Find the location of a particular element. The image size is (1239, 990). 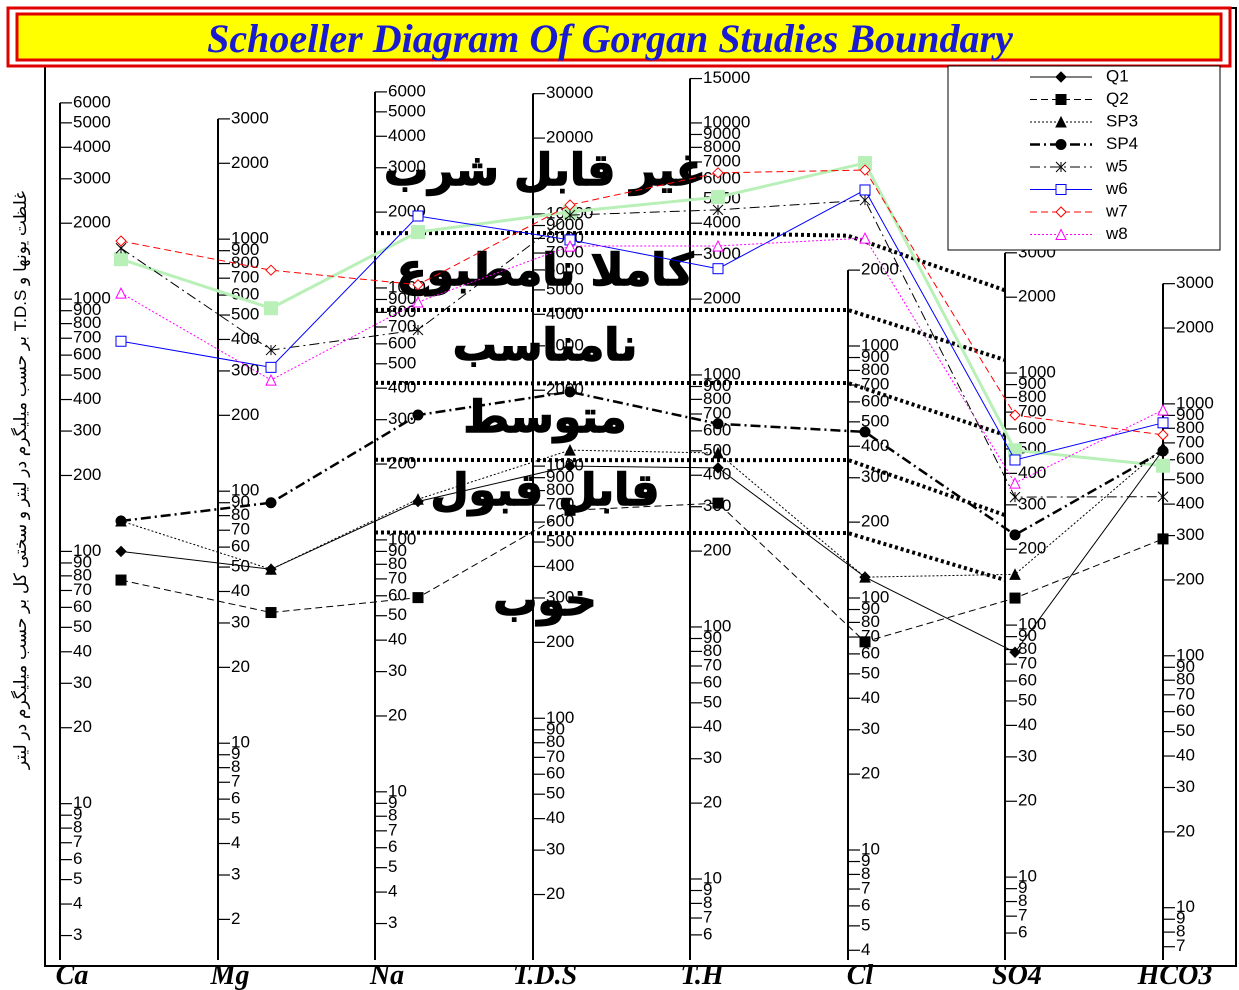

y-tick-label: 7000 is located at coordinates (722, 160).